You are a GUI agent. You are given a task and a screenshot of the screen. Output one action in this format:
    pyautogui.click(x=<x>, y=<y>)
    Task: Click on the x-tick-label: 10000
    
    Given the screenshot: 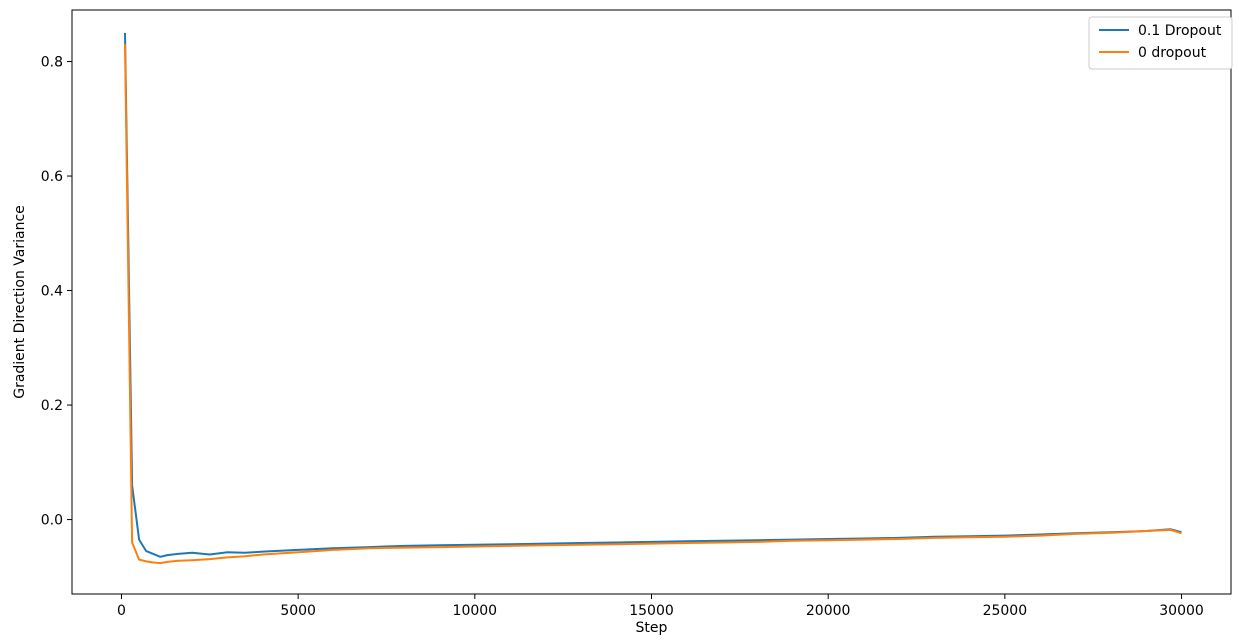 What is the action you would take?
    pyautogui.click(x=475, y=611)
    